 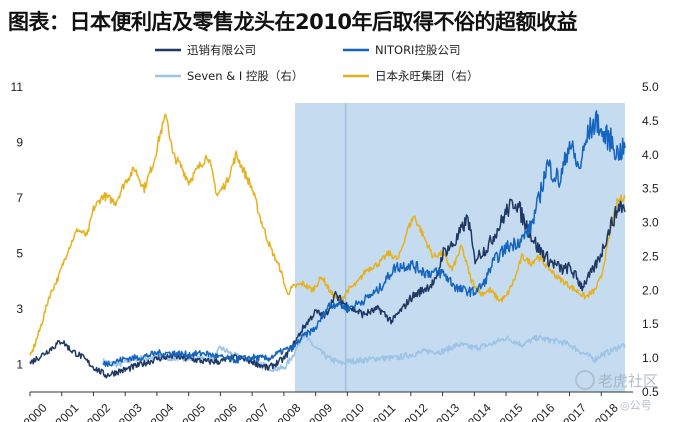 I want to click on y-right-tick-label: 2.5, so click(x=650, y=256).